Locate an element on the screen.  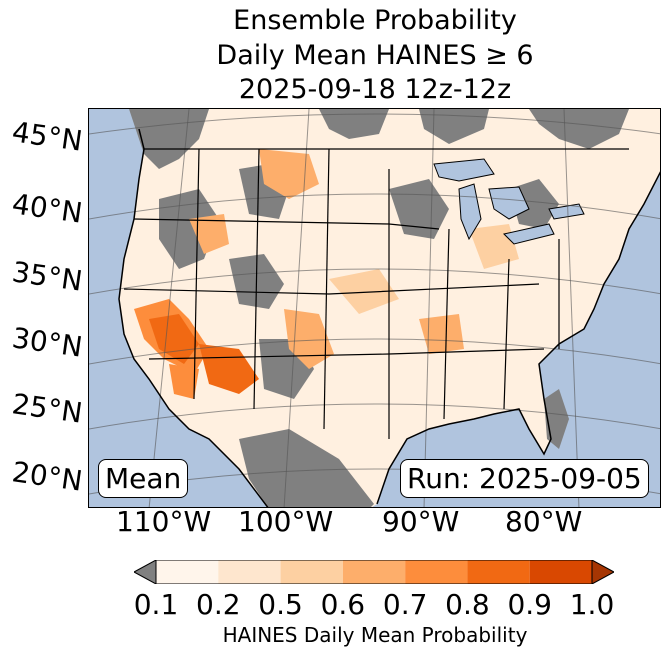
colorbar-bins is located at coordinates (374, 572).